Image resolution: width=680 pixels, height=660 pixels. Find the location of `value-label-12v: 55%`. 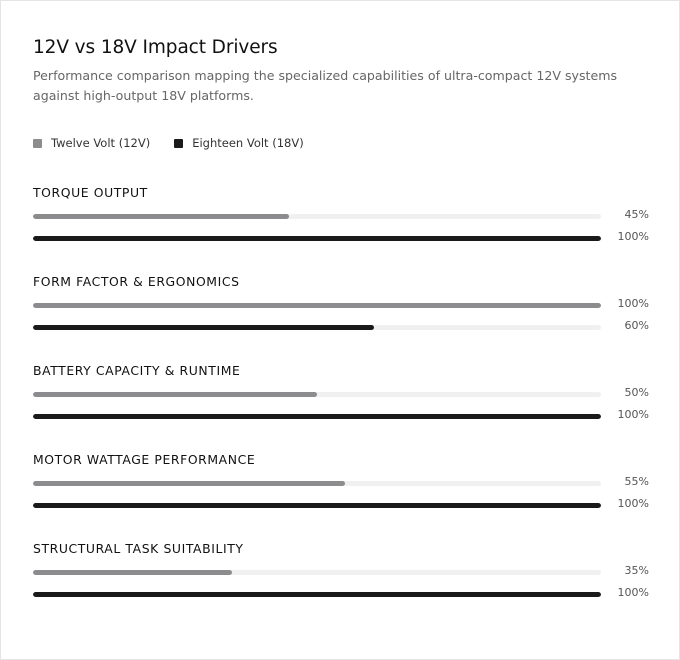

value-label-12v: 55% is located at coordinates (636, 481).